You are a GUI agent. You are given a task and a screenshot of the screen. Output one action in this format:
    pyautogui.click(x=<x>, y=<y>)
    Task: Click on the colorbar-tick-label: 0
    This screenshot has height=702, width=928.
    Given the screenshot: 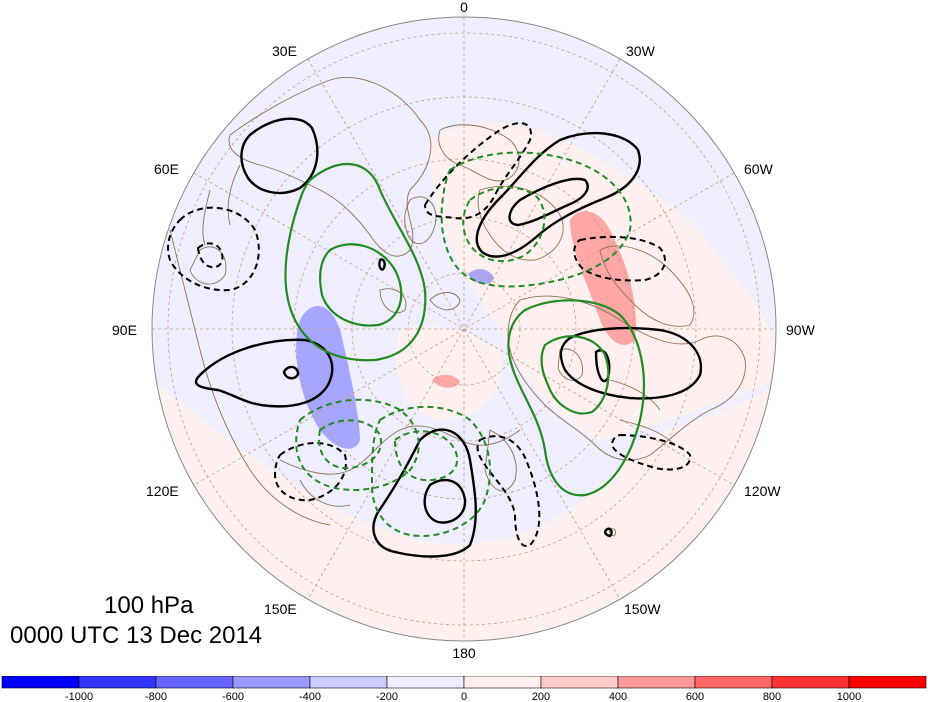 What is the action you would take?
    pyautogui.click(x=464, y=696)
    